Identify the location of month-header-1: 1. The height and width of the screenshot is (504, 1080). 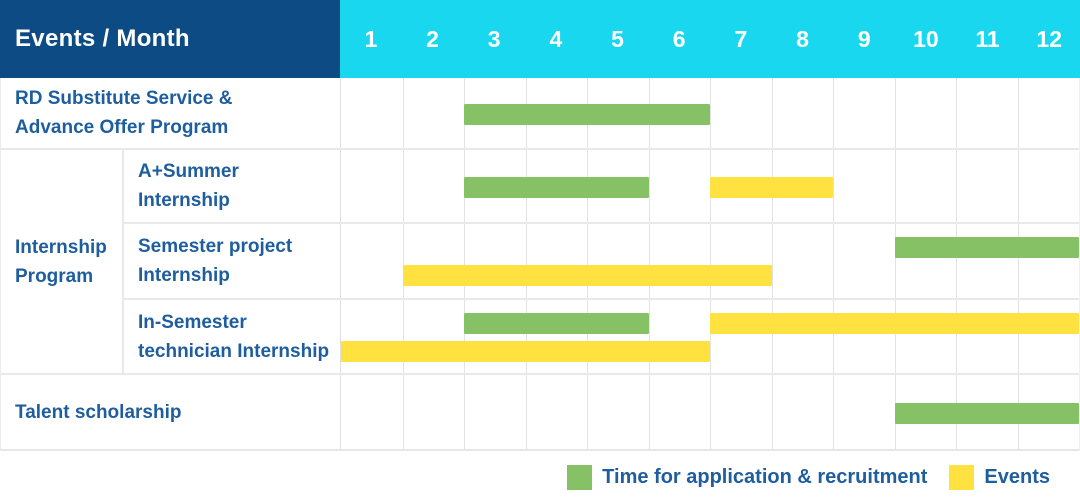
(371, 38).